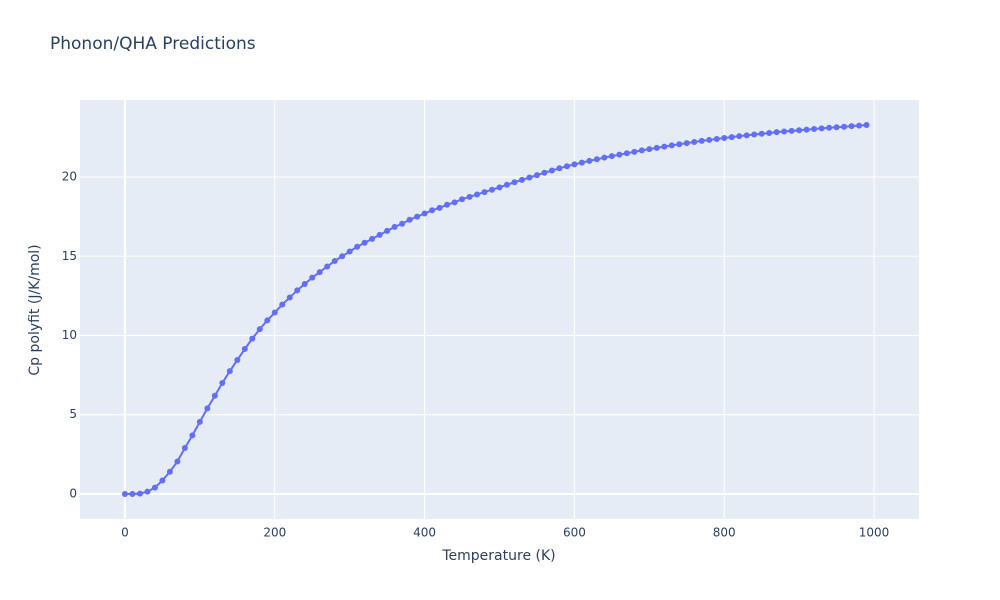 The image size is (1000, 600). What do you see at coordinates (574, 533) in the screenshot?
I see `x-tick-label: 600` at bounding box center [574, 533].